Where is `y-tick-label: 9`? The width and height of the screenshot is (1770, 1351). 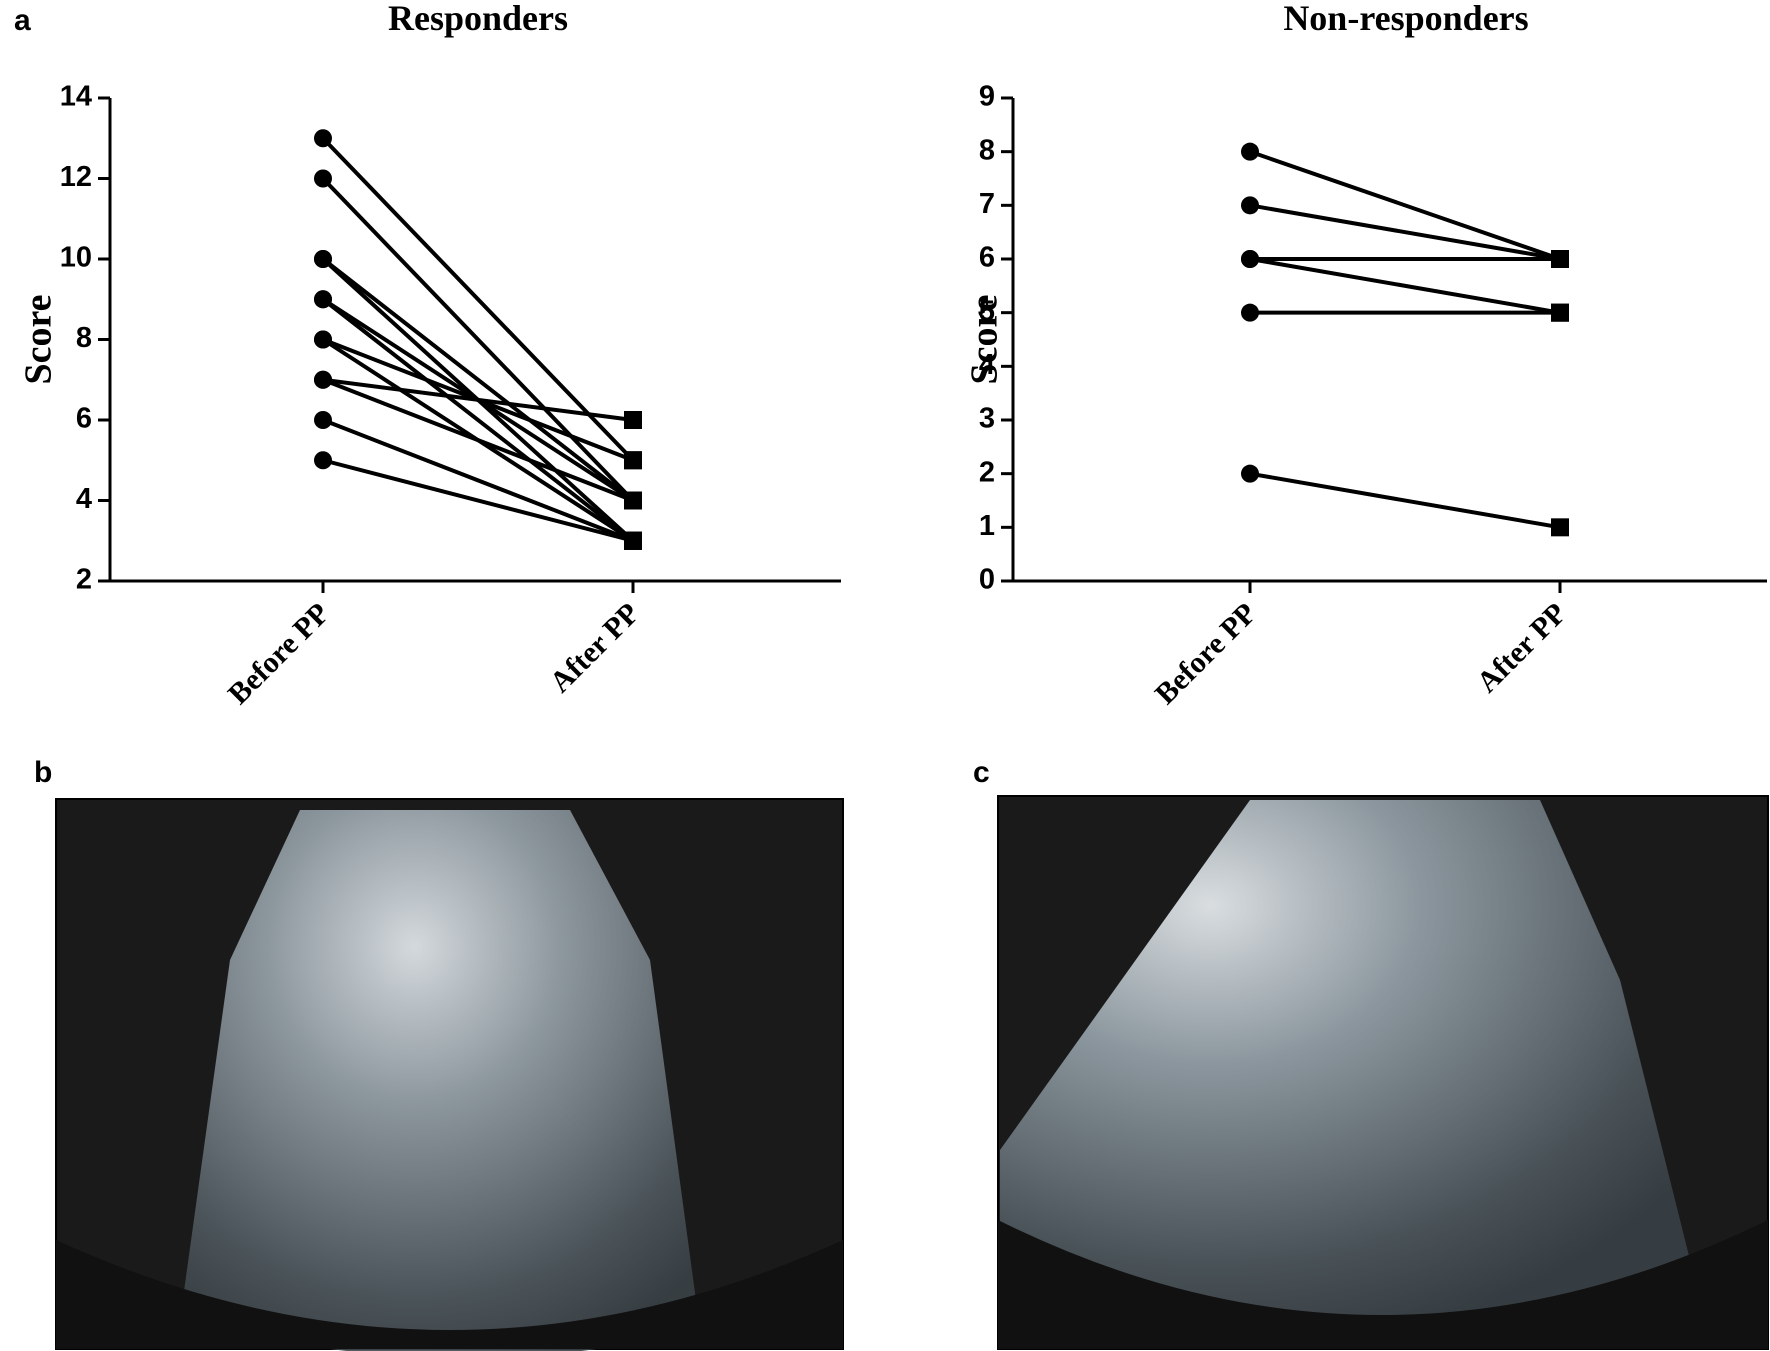 y-tick-label: 9 is located at coordinates (987, 97).